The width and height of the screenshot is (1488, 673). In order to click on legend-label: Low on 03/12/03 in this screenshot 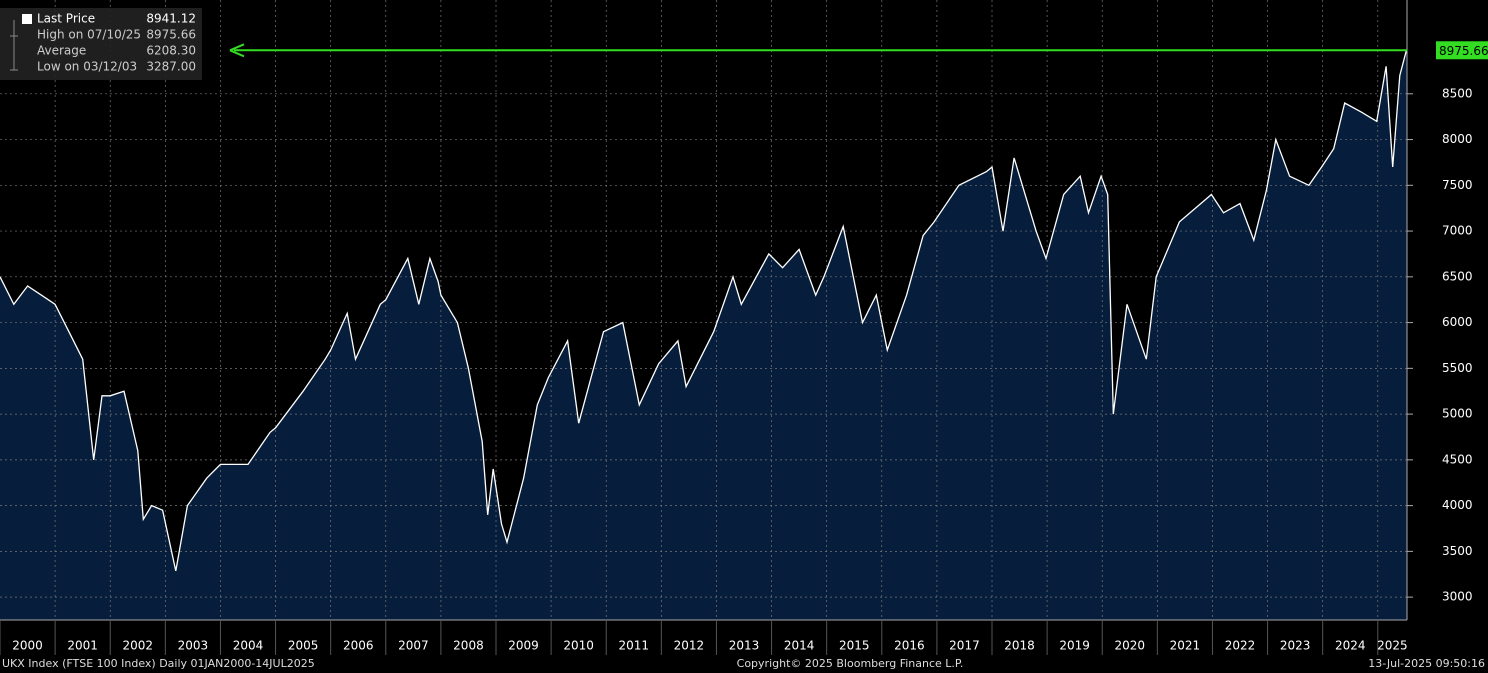, I will do `click(87, 67)`.